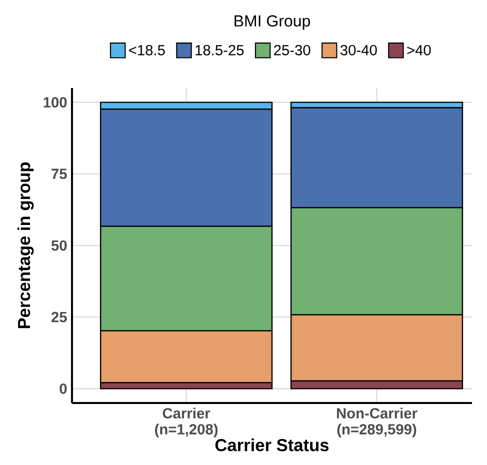 Image resolution: width=487 pixels, height=465 pixels. I want to click on y-tick-label: 0, so click(63, 388).